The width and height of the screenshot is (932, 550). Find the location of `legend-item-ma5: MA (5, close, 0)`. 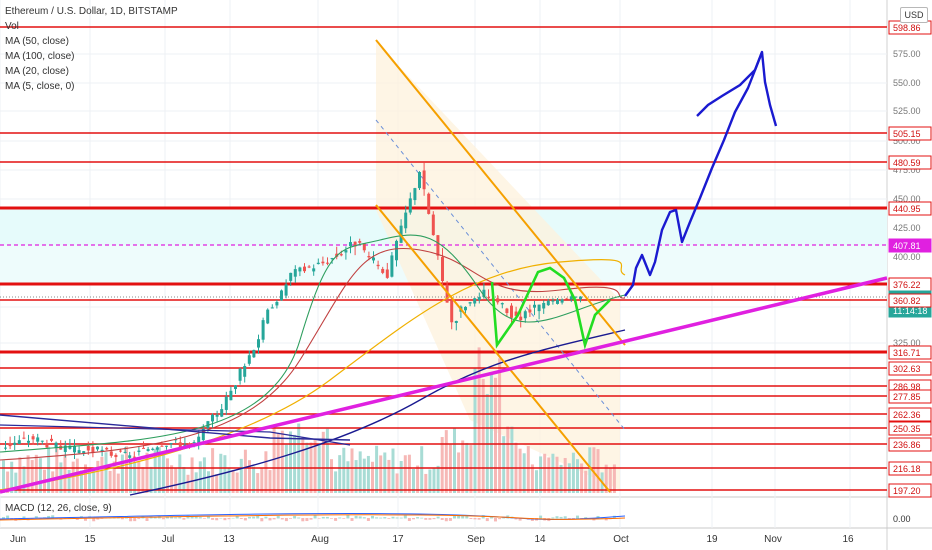

legend-item-ma5: MA (5, close, 0) is located at coordinates (40, 86).